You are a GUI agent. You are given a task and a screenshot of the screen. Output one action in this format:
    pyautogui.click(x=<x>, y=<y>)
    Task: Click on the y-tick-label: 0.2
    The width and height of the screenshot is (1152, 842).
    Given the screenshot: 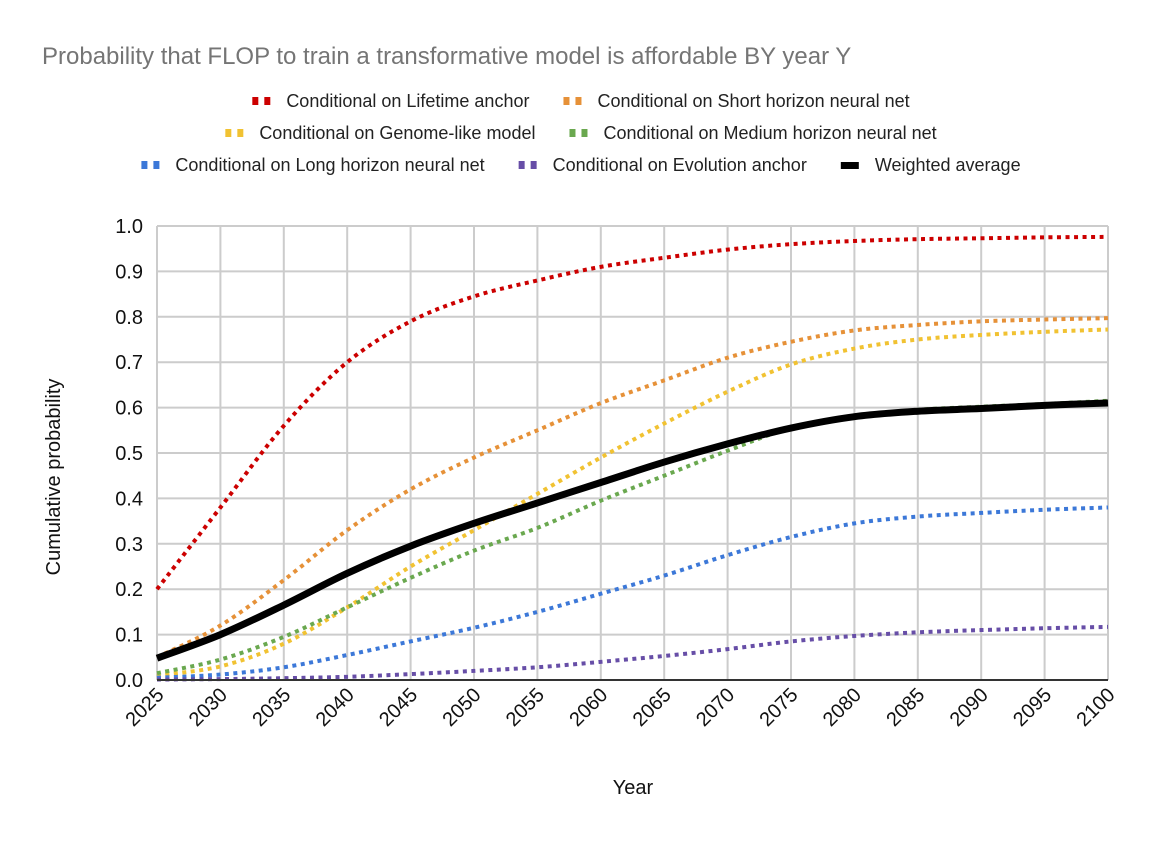 What is the action you would take?
    pyautogui.click(x=129, y=590)
    